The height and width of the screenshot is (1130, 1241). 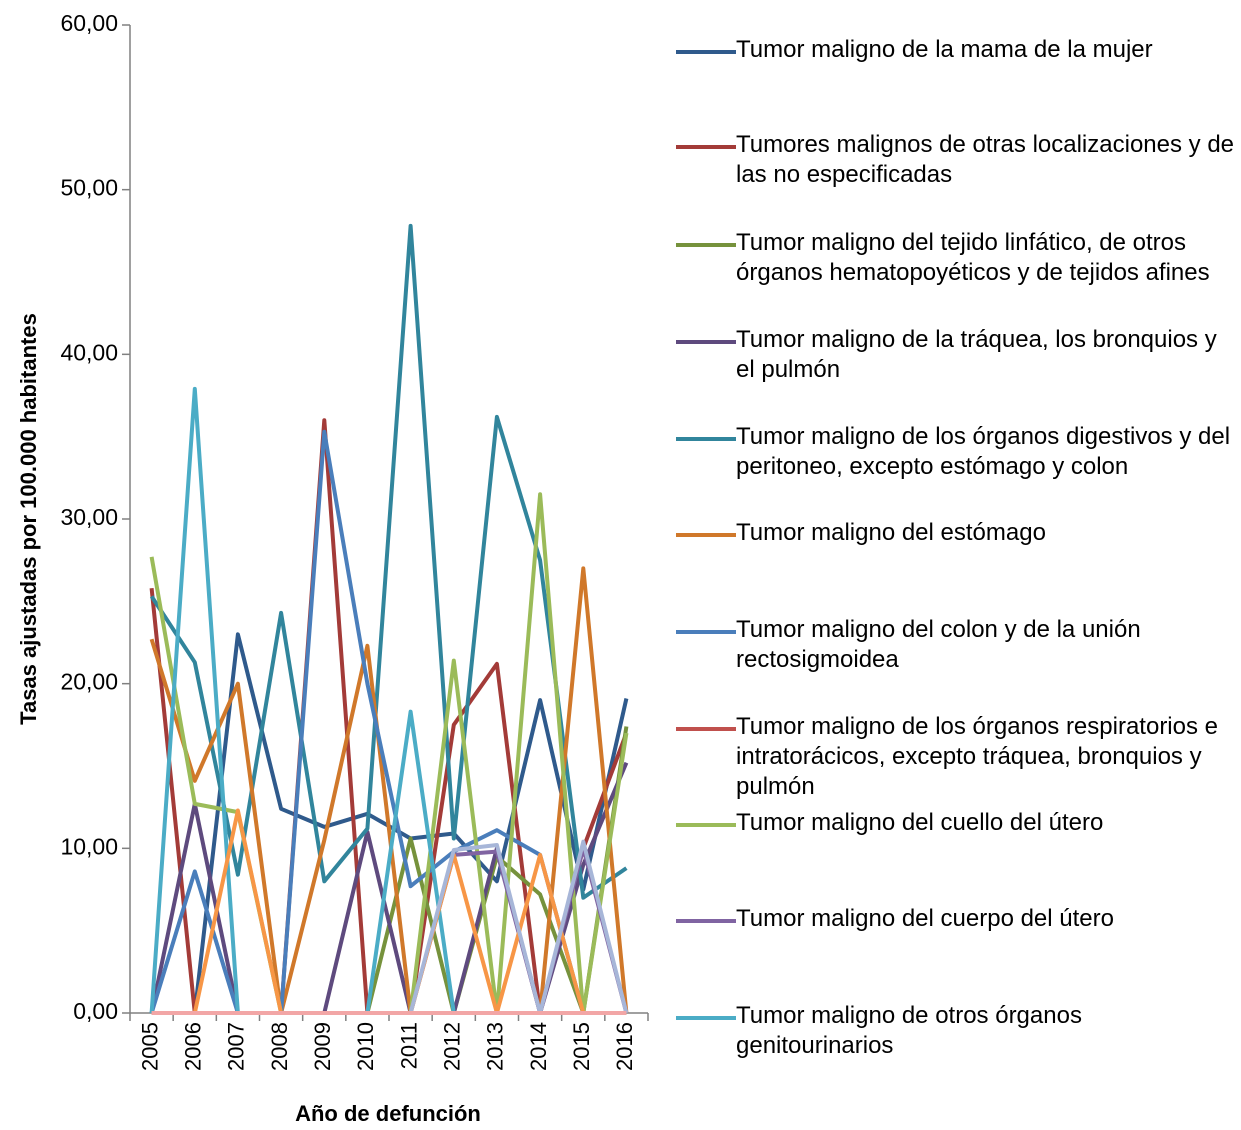 What do you see at coordinates (944, 49) in the screenshot?
I see `legend-label: Tumor maligno de la mama de la mujer` at bounding box center [944, 49].